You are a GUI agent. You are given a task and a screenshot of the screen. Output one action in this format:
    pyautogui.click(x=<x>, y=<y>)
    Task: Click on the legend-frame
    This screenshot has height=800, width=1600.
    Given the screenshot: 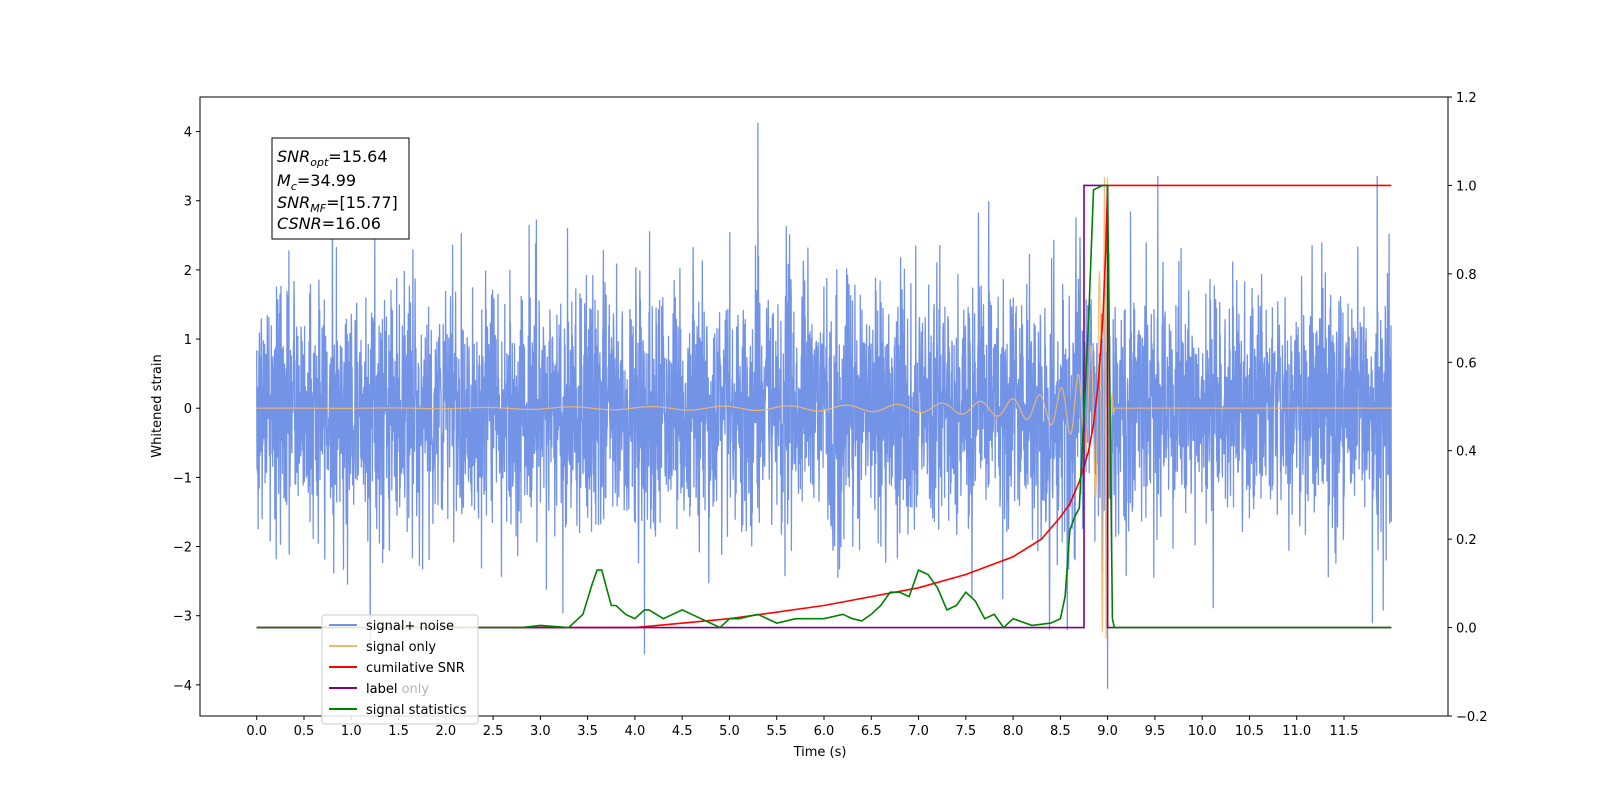 What is the action you would take?
    pyautogui.click(x=400, y=669)
    